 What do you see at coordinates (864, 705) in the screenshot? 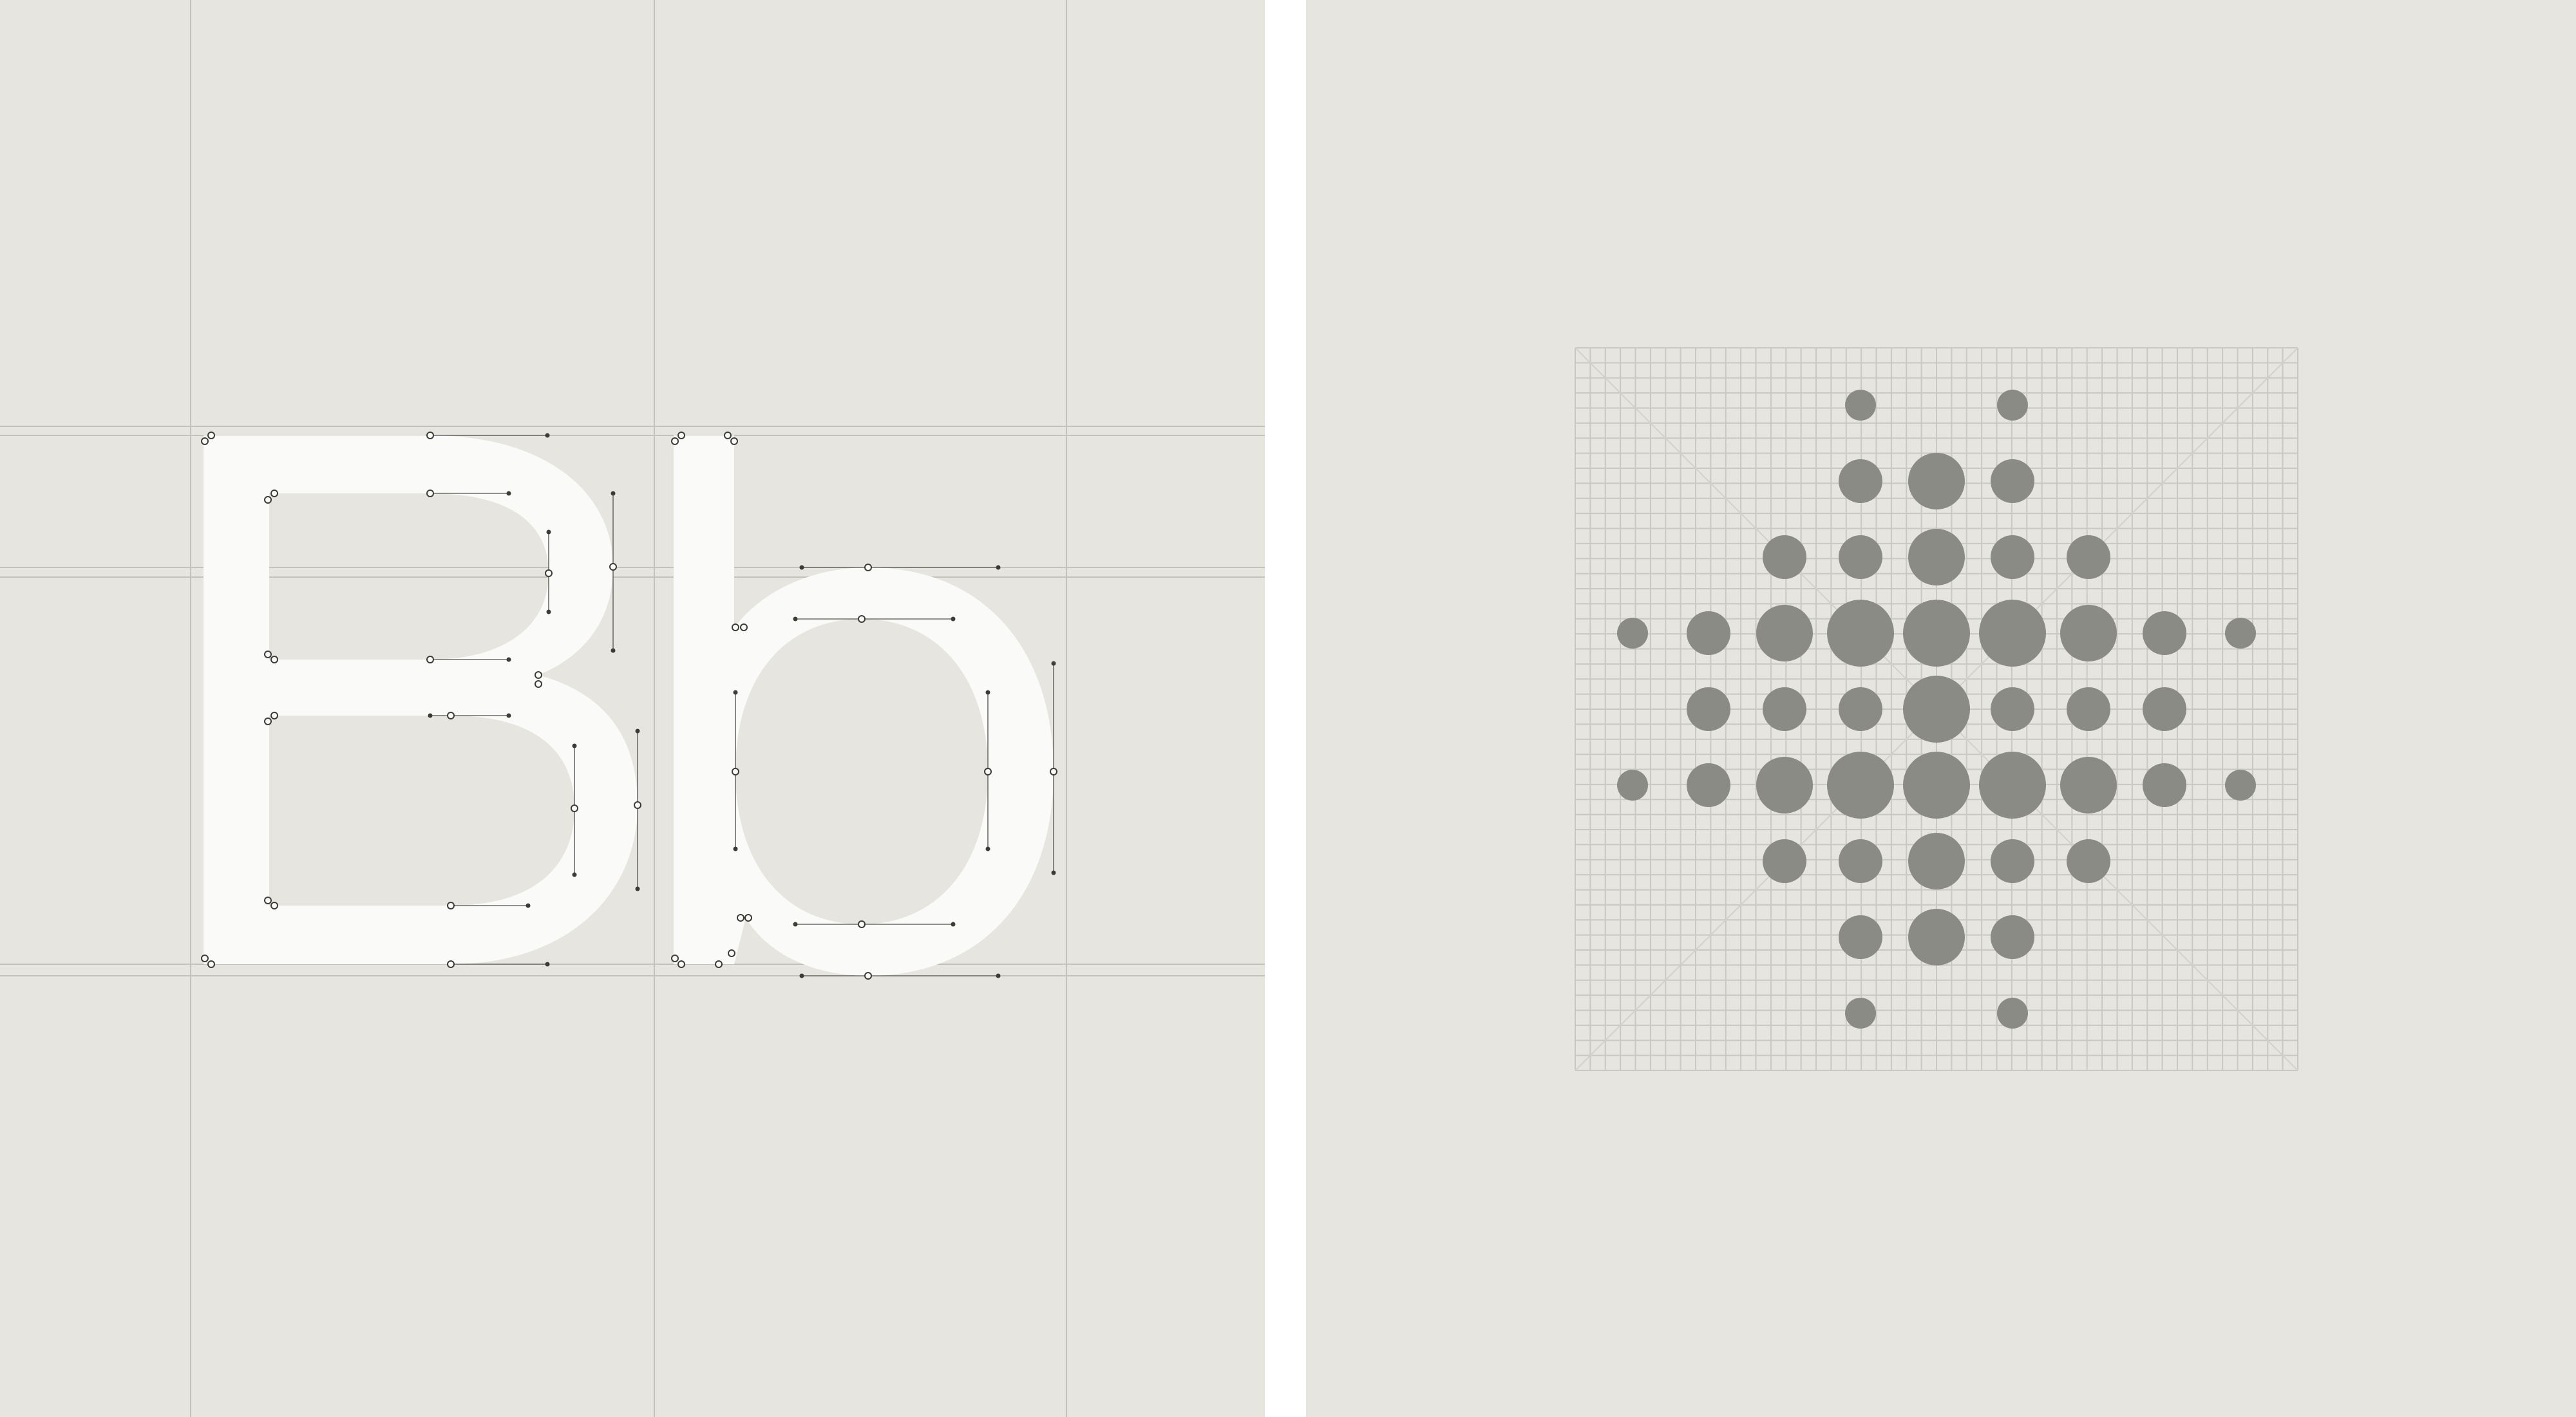
I see `glyph-lowercase-b` at bounding box center [864, 705].